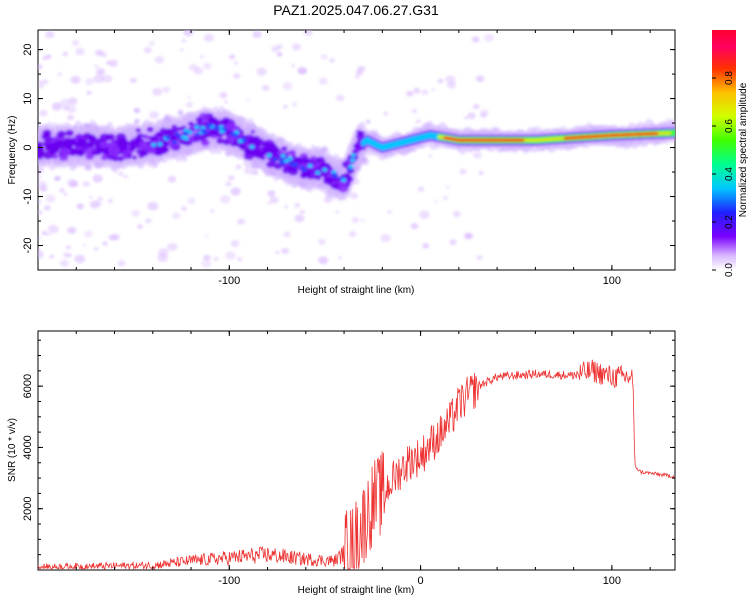 The width and height of the screenshot is (750, 600). What do you see at coordinates (12, 450) in the screenshot?
I see `snr-ylabel: SNR (10 * v/v)` at bounding box center [12, 450].